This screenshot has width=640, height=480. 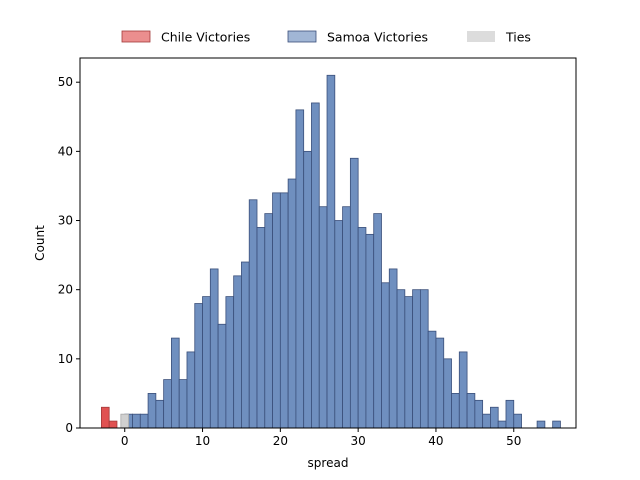 What do you see at coordinates (205, 37) in the screenshot?
I see `legend-label-0: Chile Victories` at bounding box center [205, 37].